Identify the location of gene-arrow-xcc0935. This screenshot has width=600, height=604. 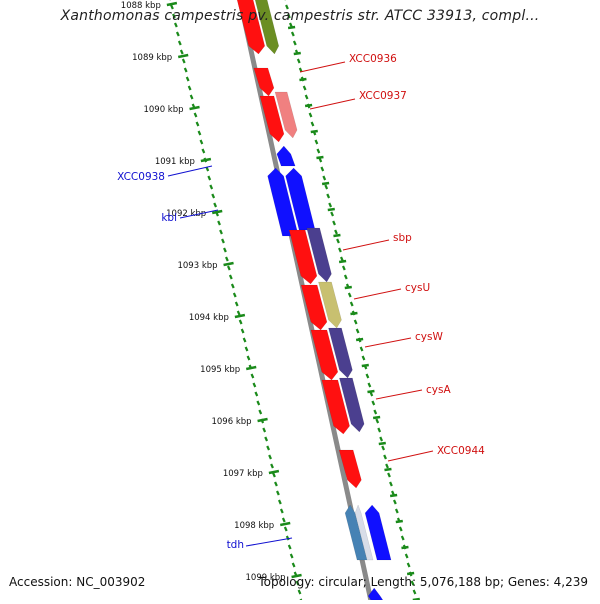
(251, 27).